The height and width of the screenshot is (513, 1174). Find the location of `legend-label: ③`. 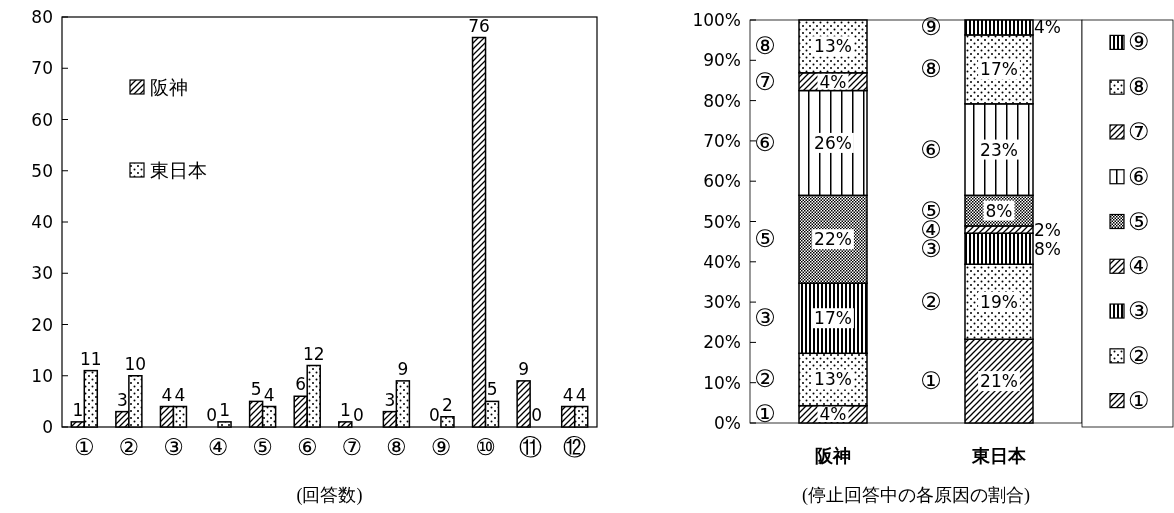

legend-label: ③ is located at coordinates (1139, 311).